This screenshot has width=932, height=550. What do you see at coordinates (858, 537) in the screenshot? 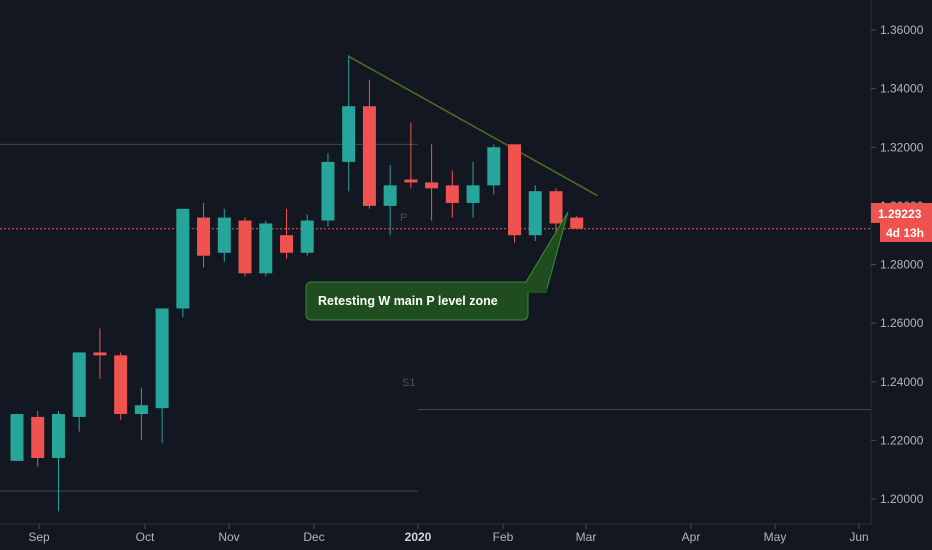
I see `x-tick-label: Jun` at bounding box center [858, 537].